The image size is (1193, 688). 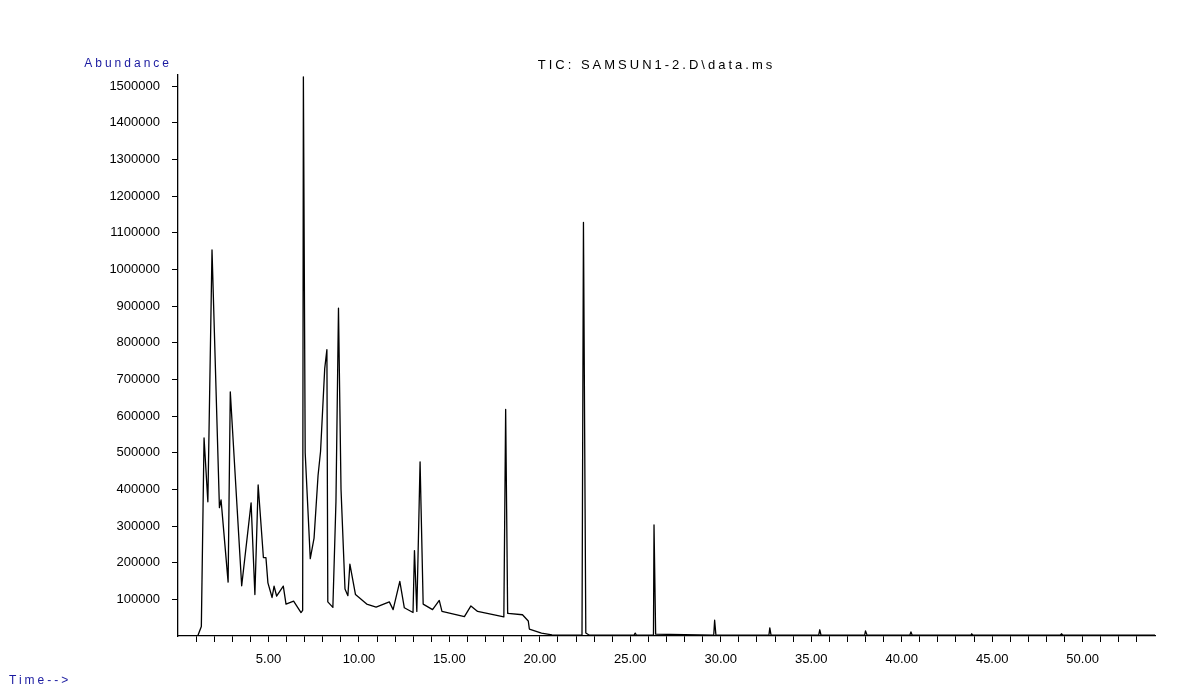 What do you see at coordinates (138, 562) in the screenshot?
I see `y-tick-label: 200000` at bounding box center [138, 562].